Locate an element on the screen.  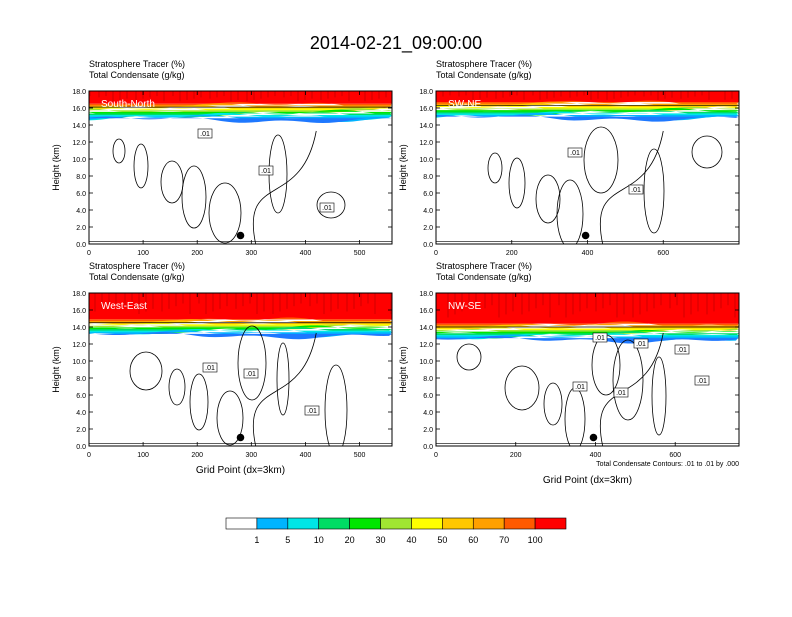
y-tick-label: 2.0 is located at coordinates (81, 430).